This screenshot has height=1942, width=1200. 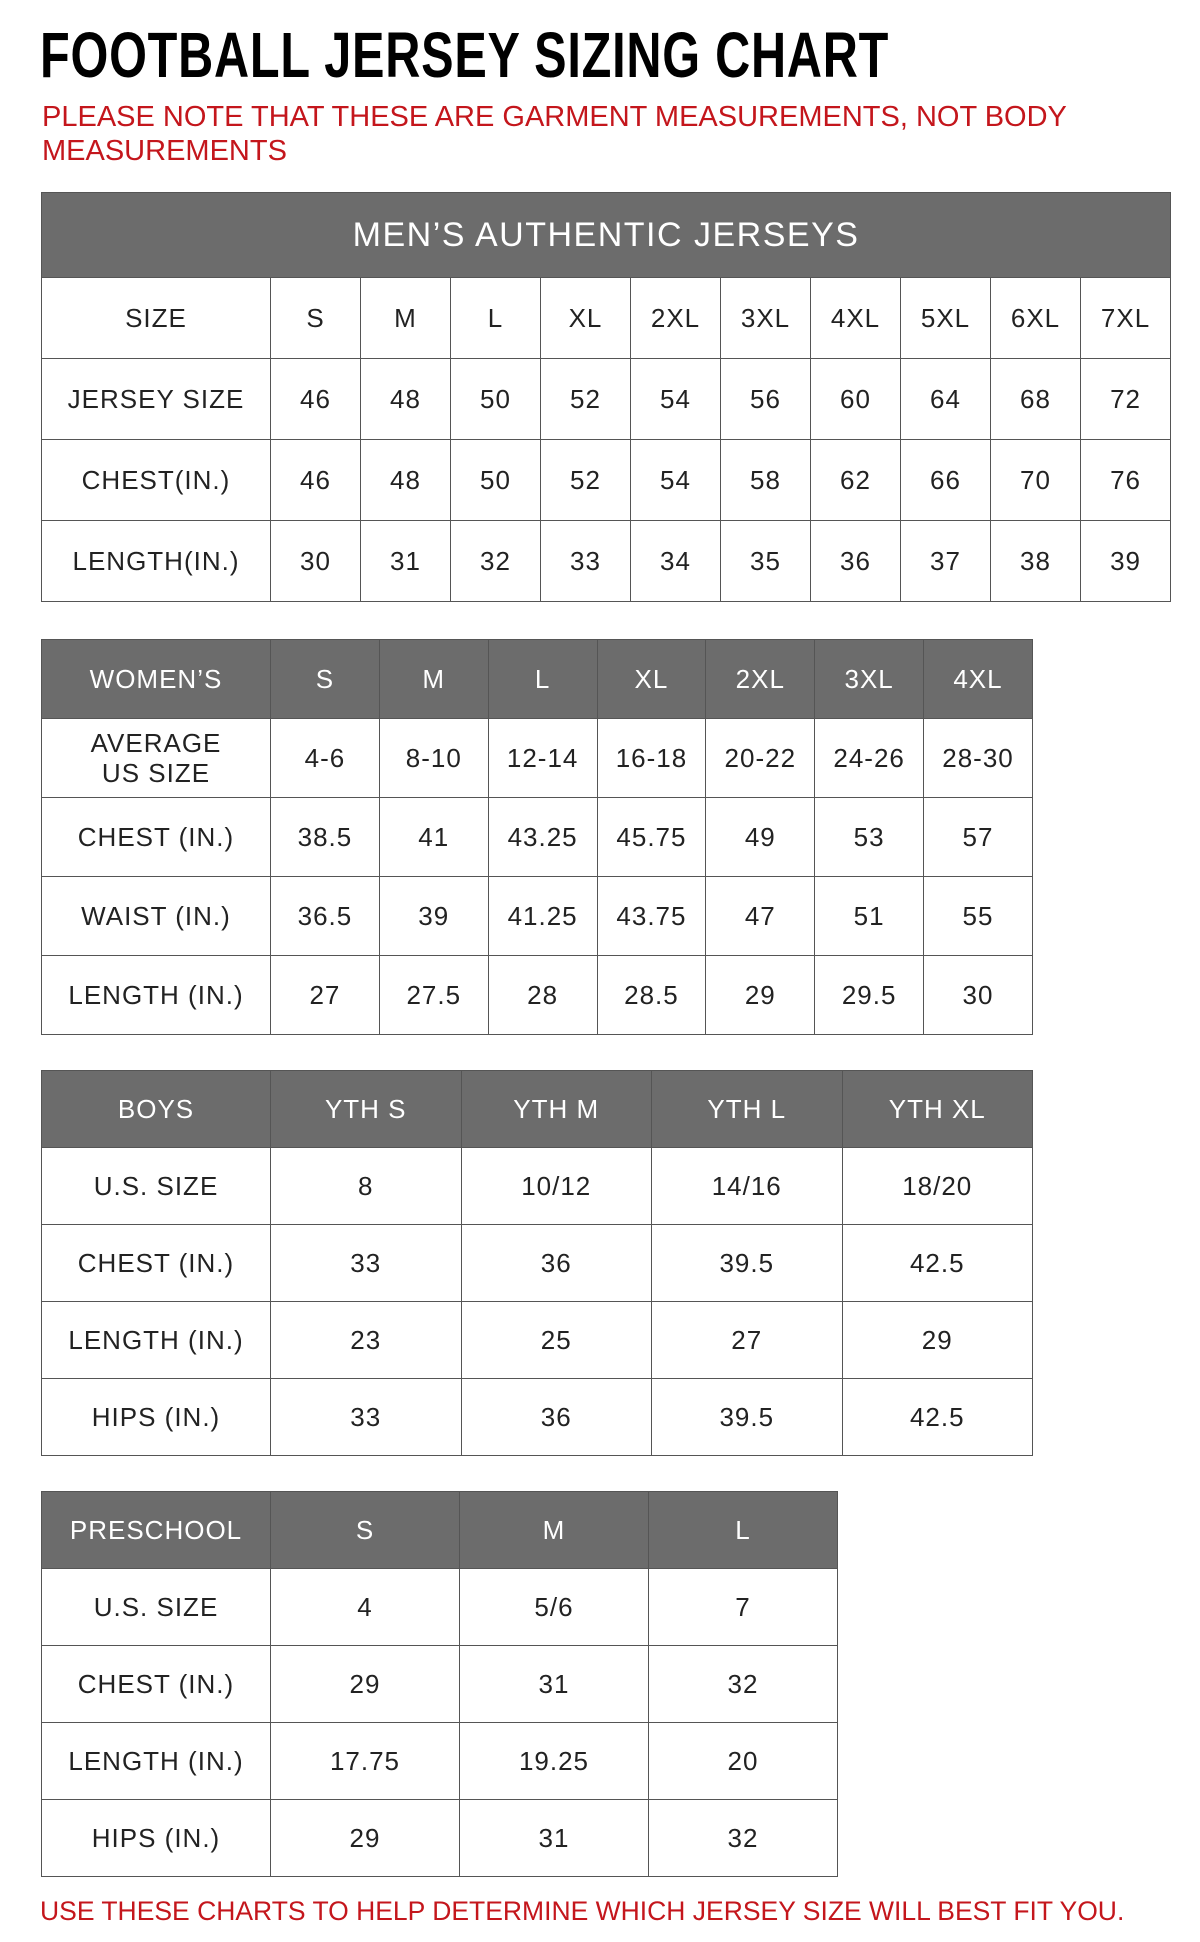 I want to click on table-cell: 43.25, so click(x=542, y=837).